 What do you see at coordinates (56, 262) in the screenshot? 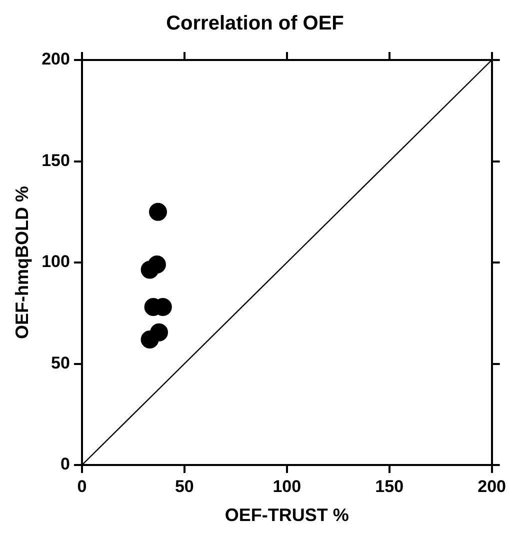
I see `y-tick-label: 100` at bounding box center [56, 262].